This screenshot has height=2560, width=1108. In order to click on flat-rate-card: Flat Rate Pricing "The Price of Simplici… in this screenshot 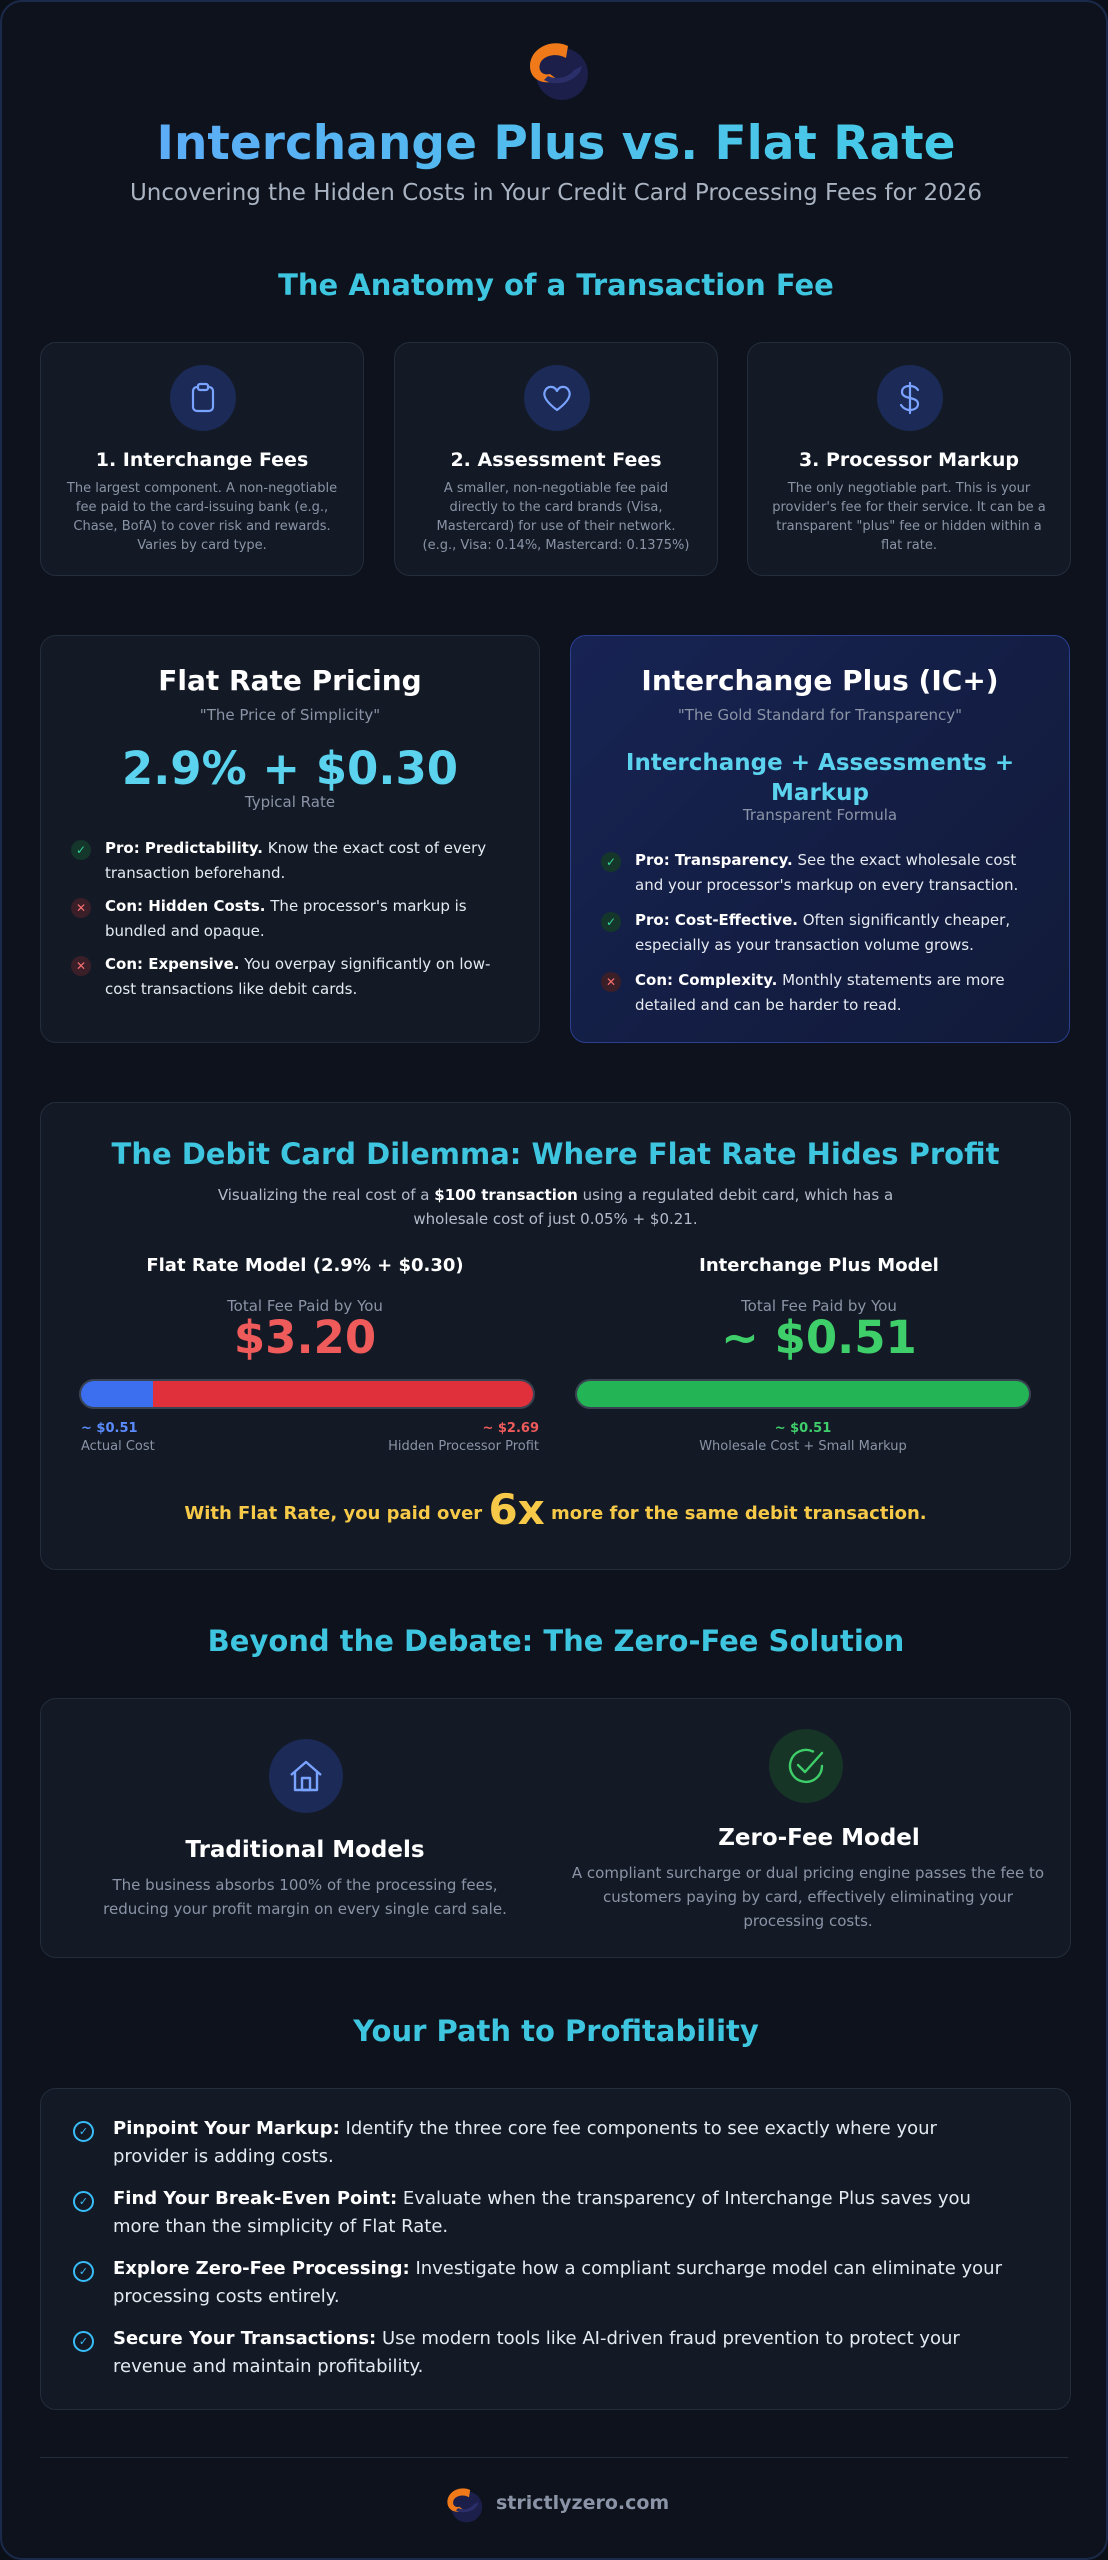, I will do `click(290, 839)`.